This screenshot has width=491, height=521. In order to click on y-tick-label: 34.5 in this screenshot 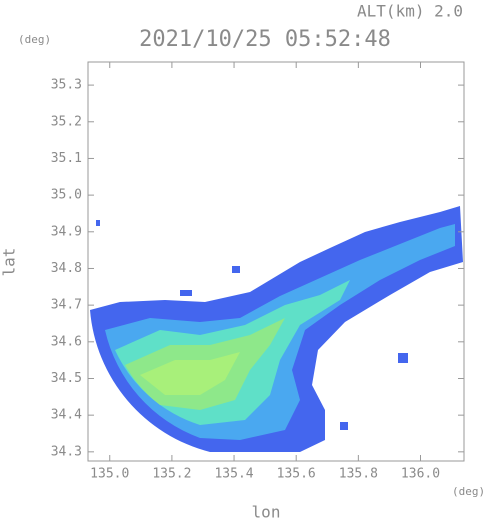, I will do `click(66, 378)`.